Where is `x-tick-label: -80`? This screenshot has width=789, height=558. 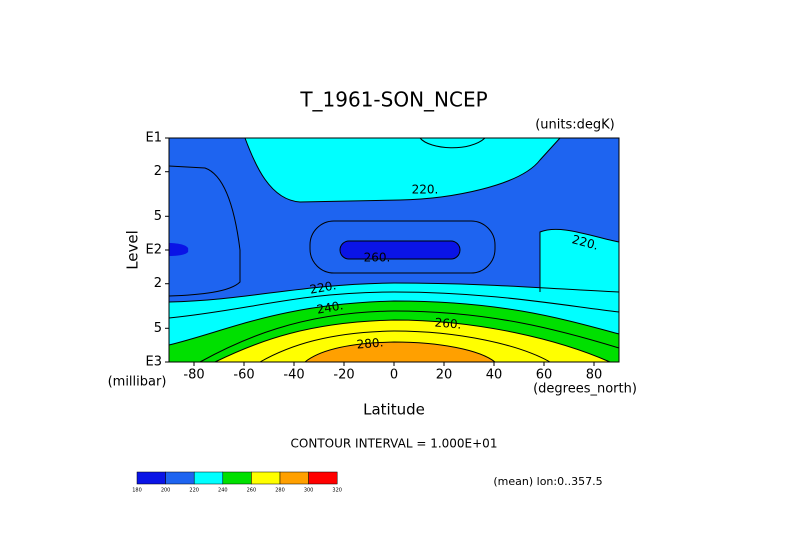 x-tick-label: -80 is located at coordinates (193, 375).